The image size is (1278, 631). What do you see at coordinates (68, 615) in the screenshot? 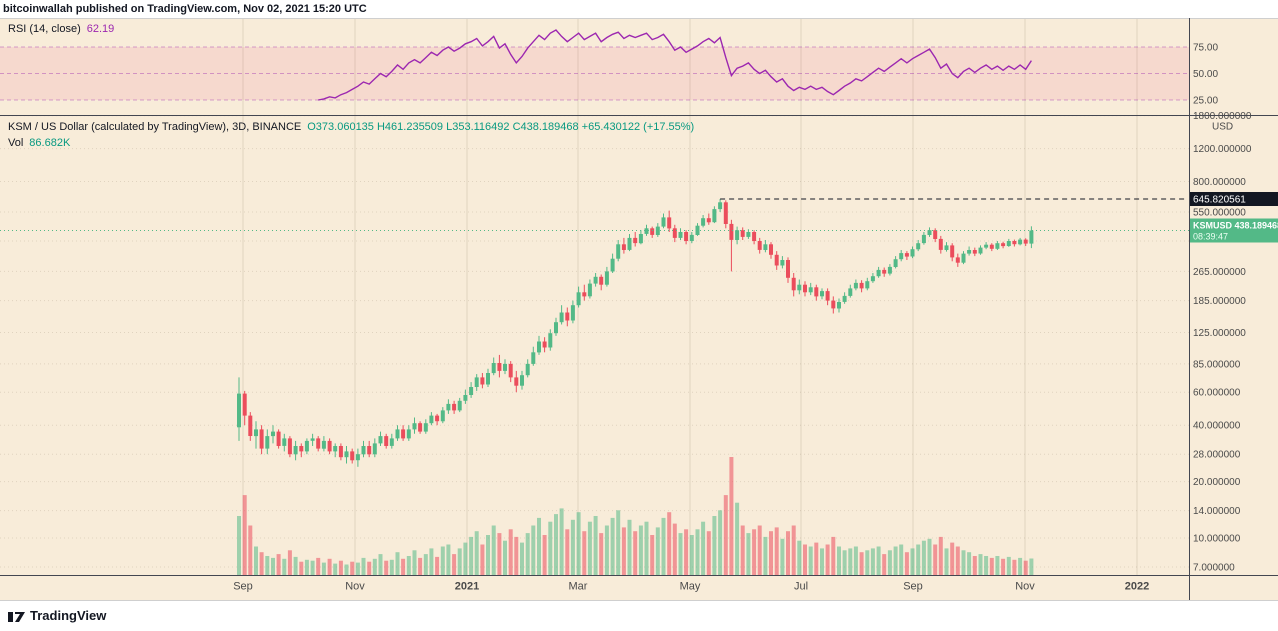
I see `tradingview-brand-text: TradingView` at bounding box center [68, 615].